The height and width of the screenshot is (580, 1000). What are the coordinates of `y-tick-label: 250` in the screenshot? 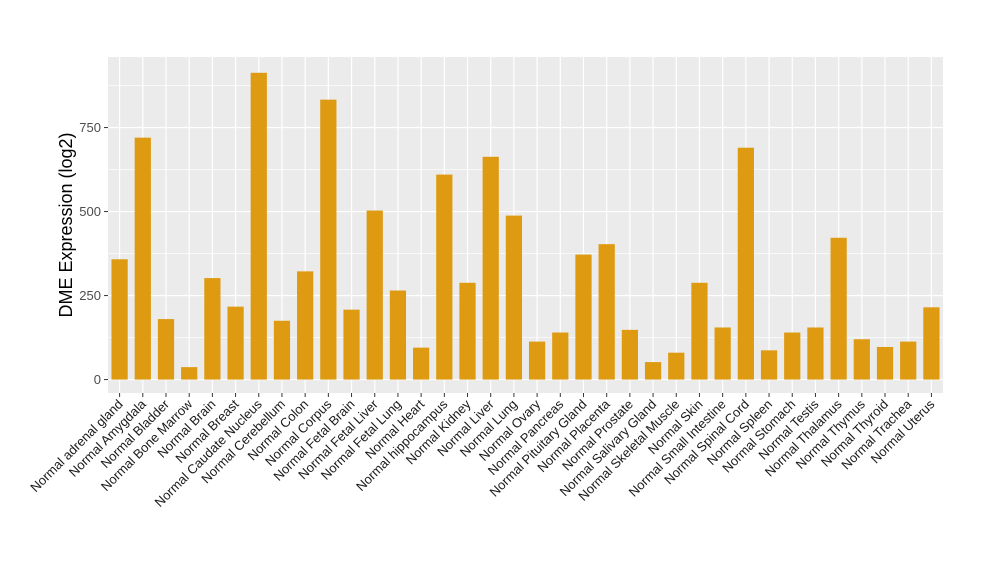 It's located at (90, 295).